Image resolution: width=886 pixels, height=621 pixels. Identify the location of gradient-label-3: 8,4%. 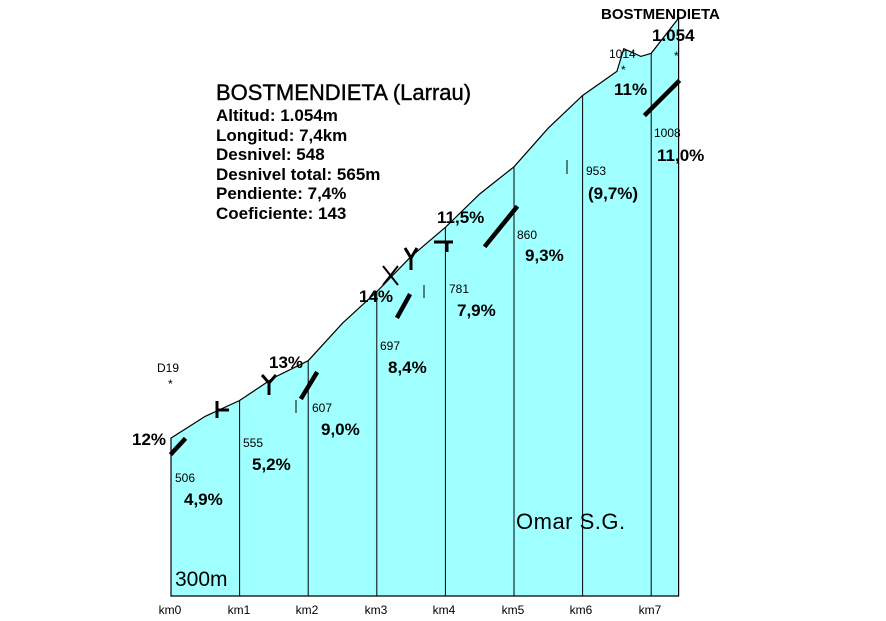
(407, 367).